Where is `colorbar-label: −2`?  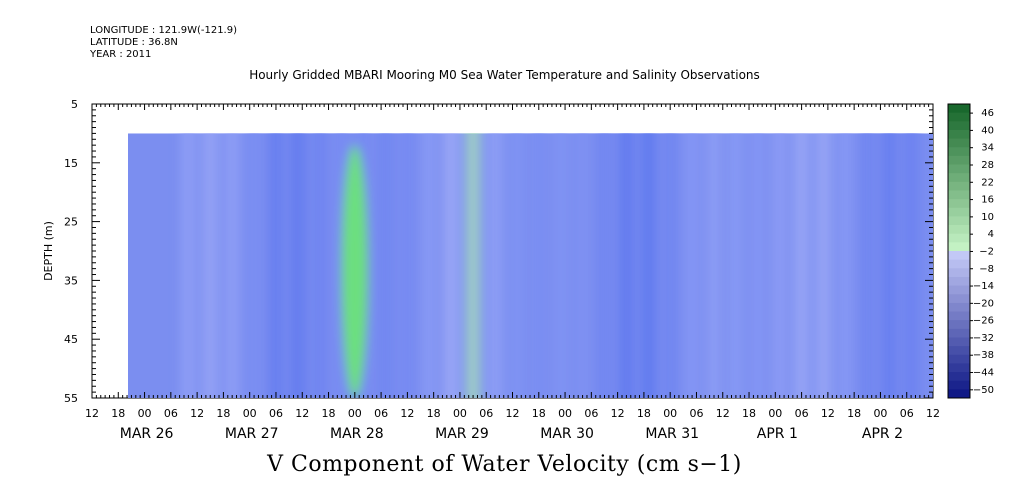
colorbar-label: −2 is located at coordinates (986, 251).